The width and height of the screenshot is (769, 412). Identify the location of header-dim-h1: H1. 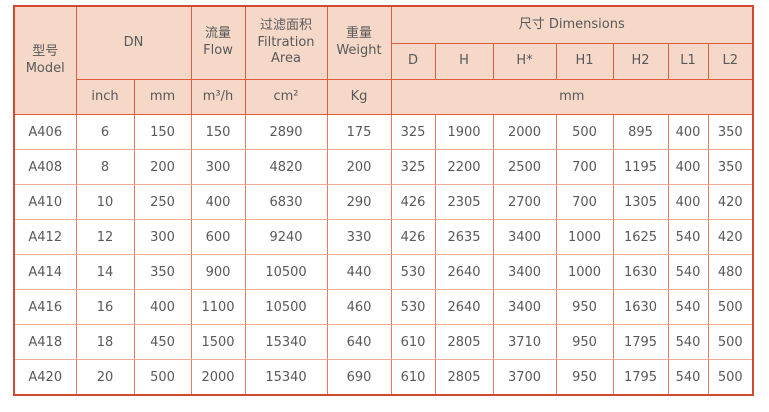
(584, 61).